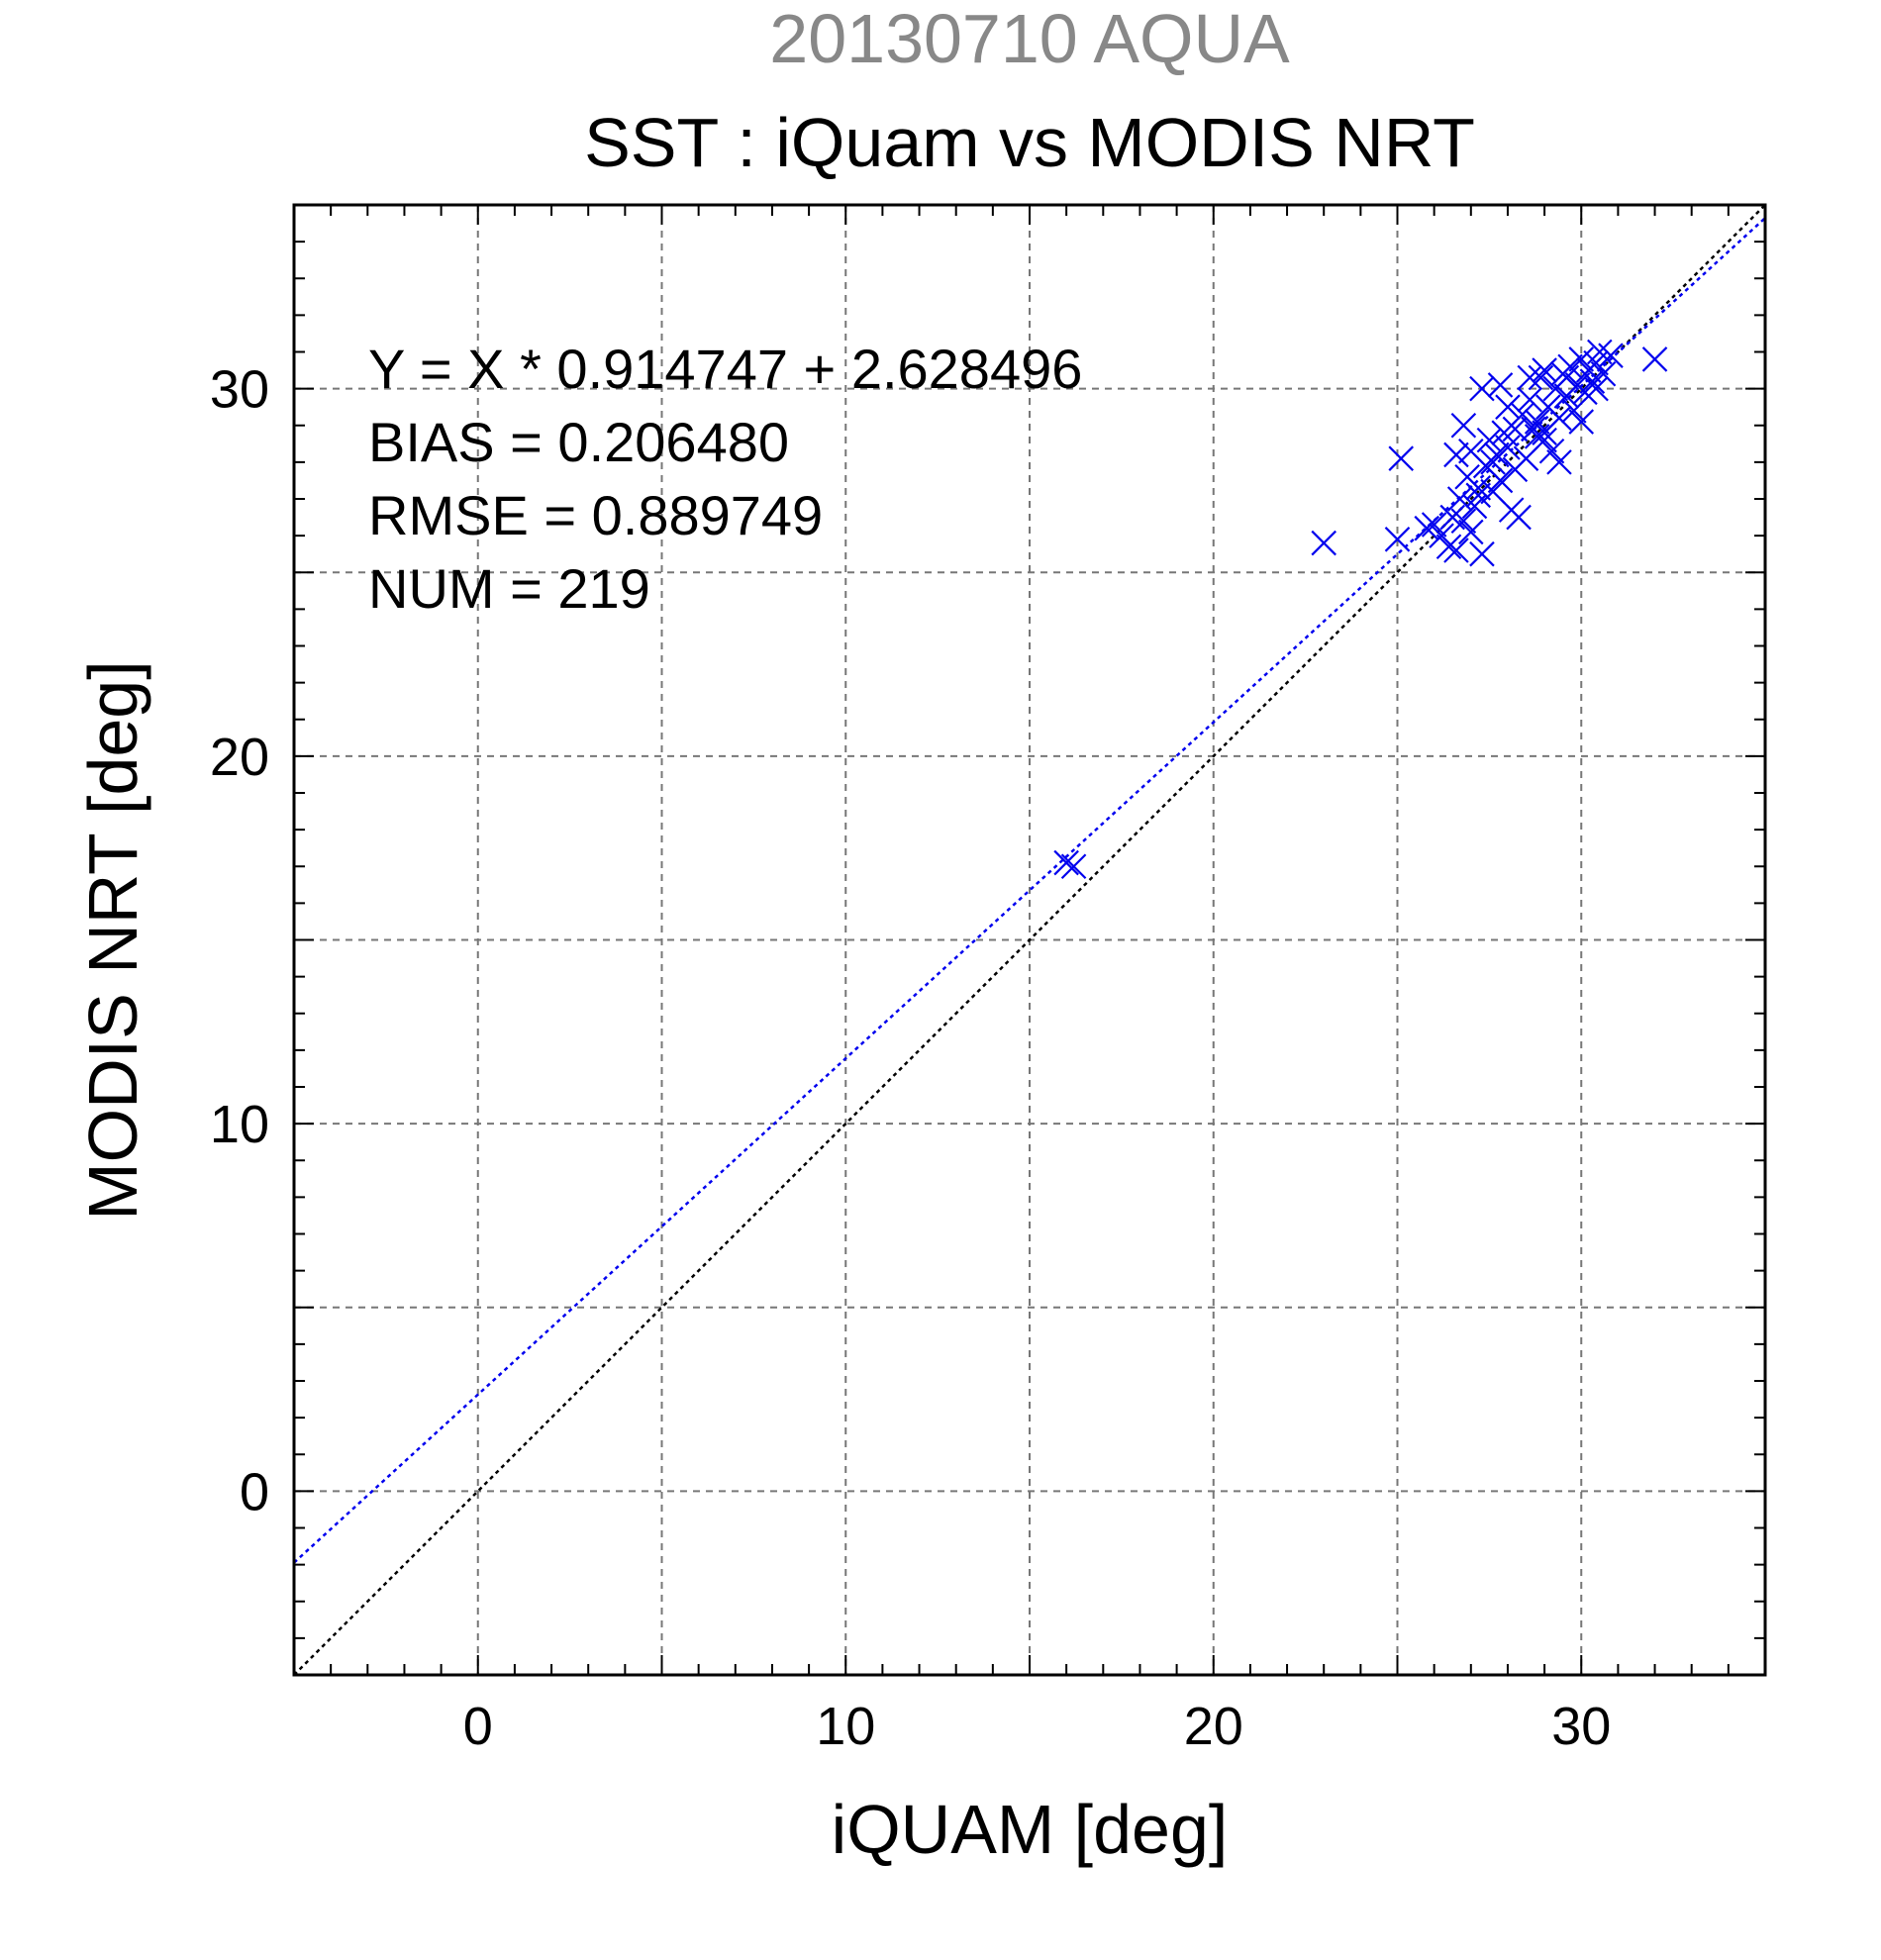 The width and height of the screenshot is (1881, 1960). Describe the element at coordinates (255, 1491) in the screenshot. I see `y-tick-label: 0` at that location.